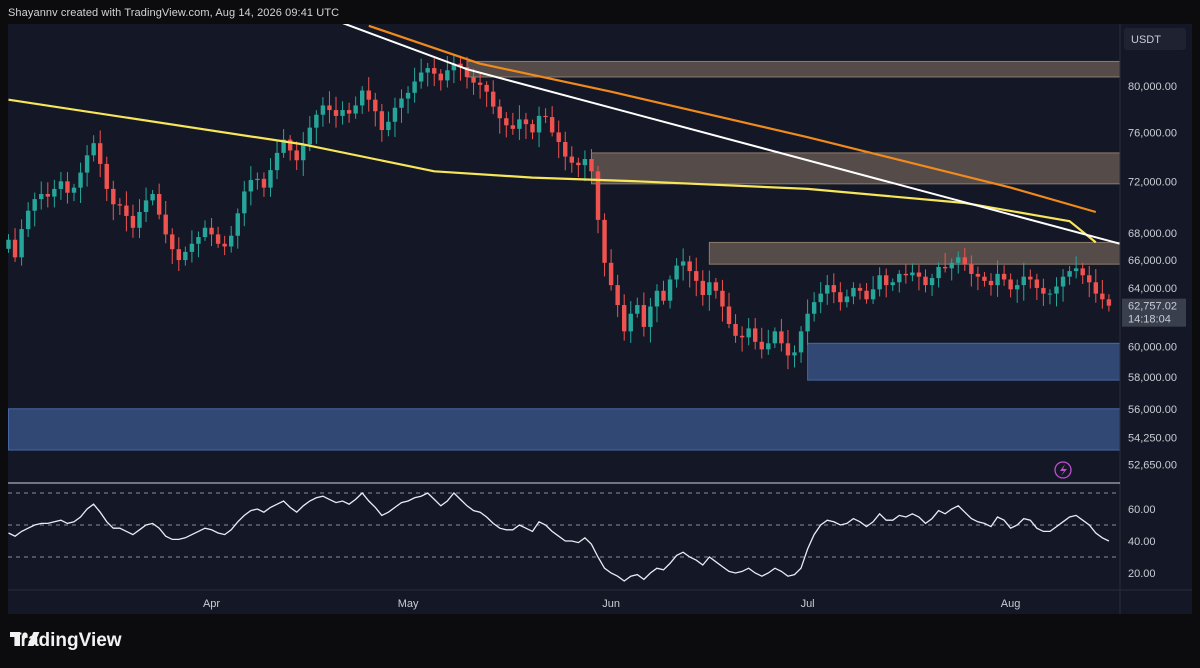 This screenshot has height=668, width=1200. Describe the element at coordinates (1149, 320) in the screenshot. I see `countdown-label: 14:18:04` at that location.